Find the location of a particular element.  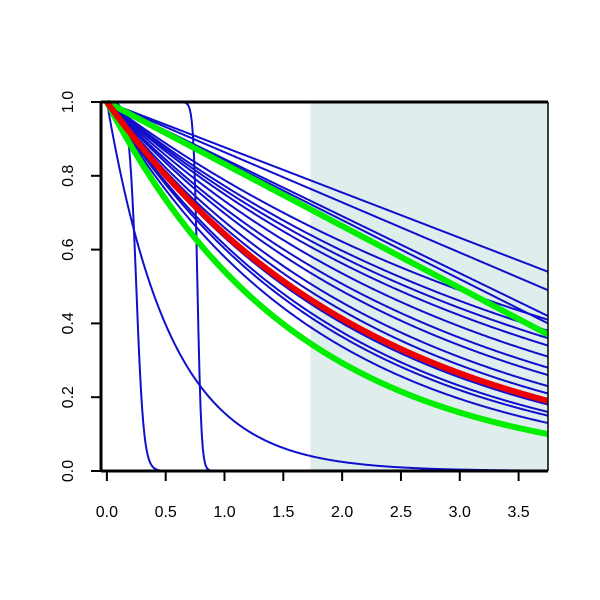

x-tick-label-2: 1.0 is located at coordinates (224, 512).